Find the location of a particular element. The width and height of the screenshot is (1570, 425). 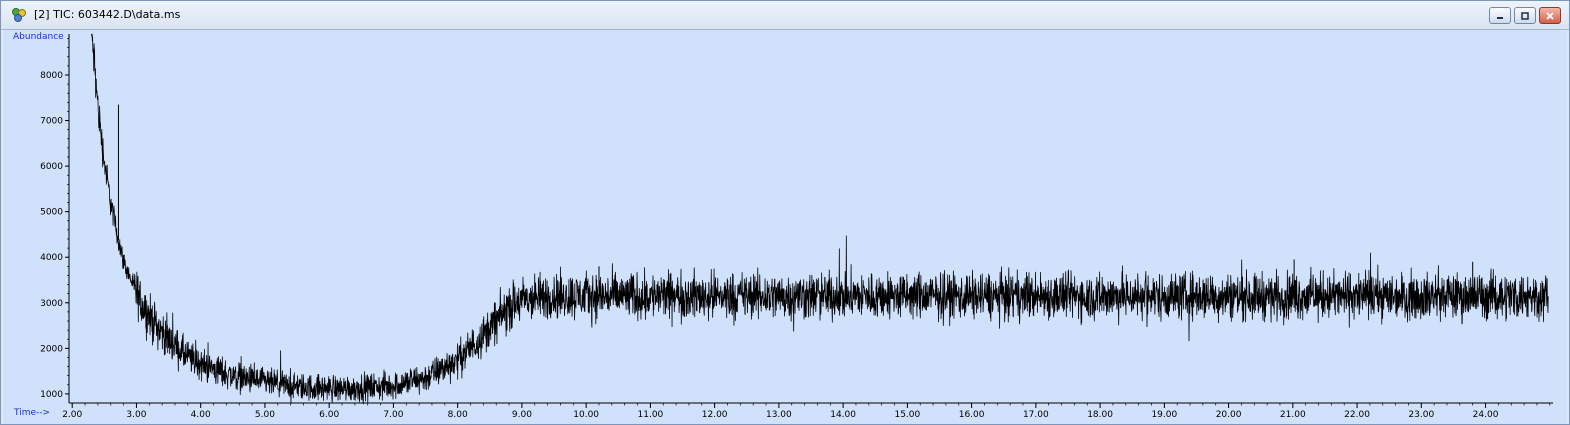

close-button is located at coordinates (1550, 15).